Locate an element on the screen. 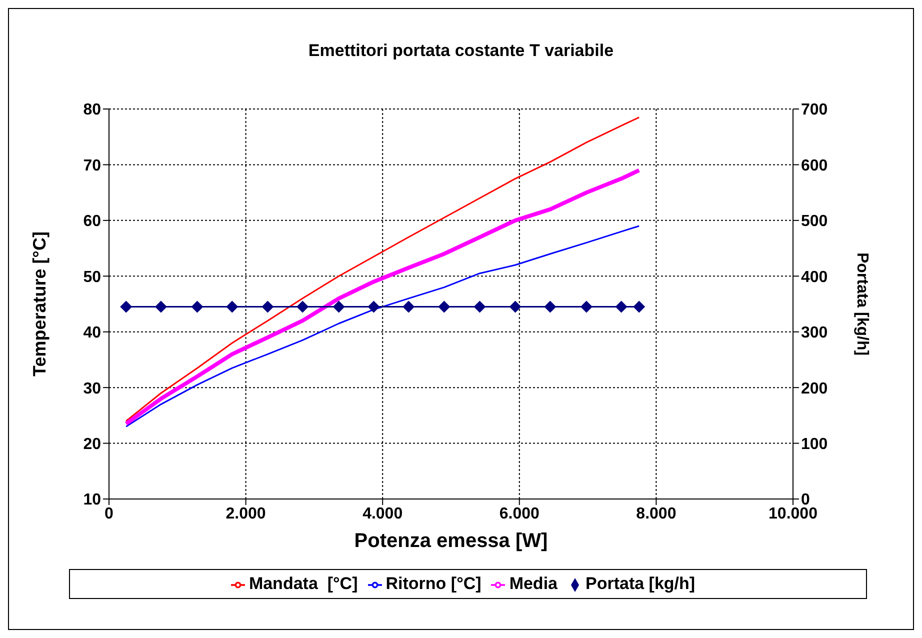  y-tick-label: 80 is located at coordinates (92, 110).